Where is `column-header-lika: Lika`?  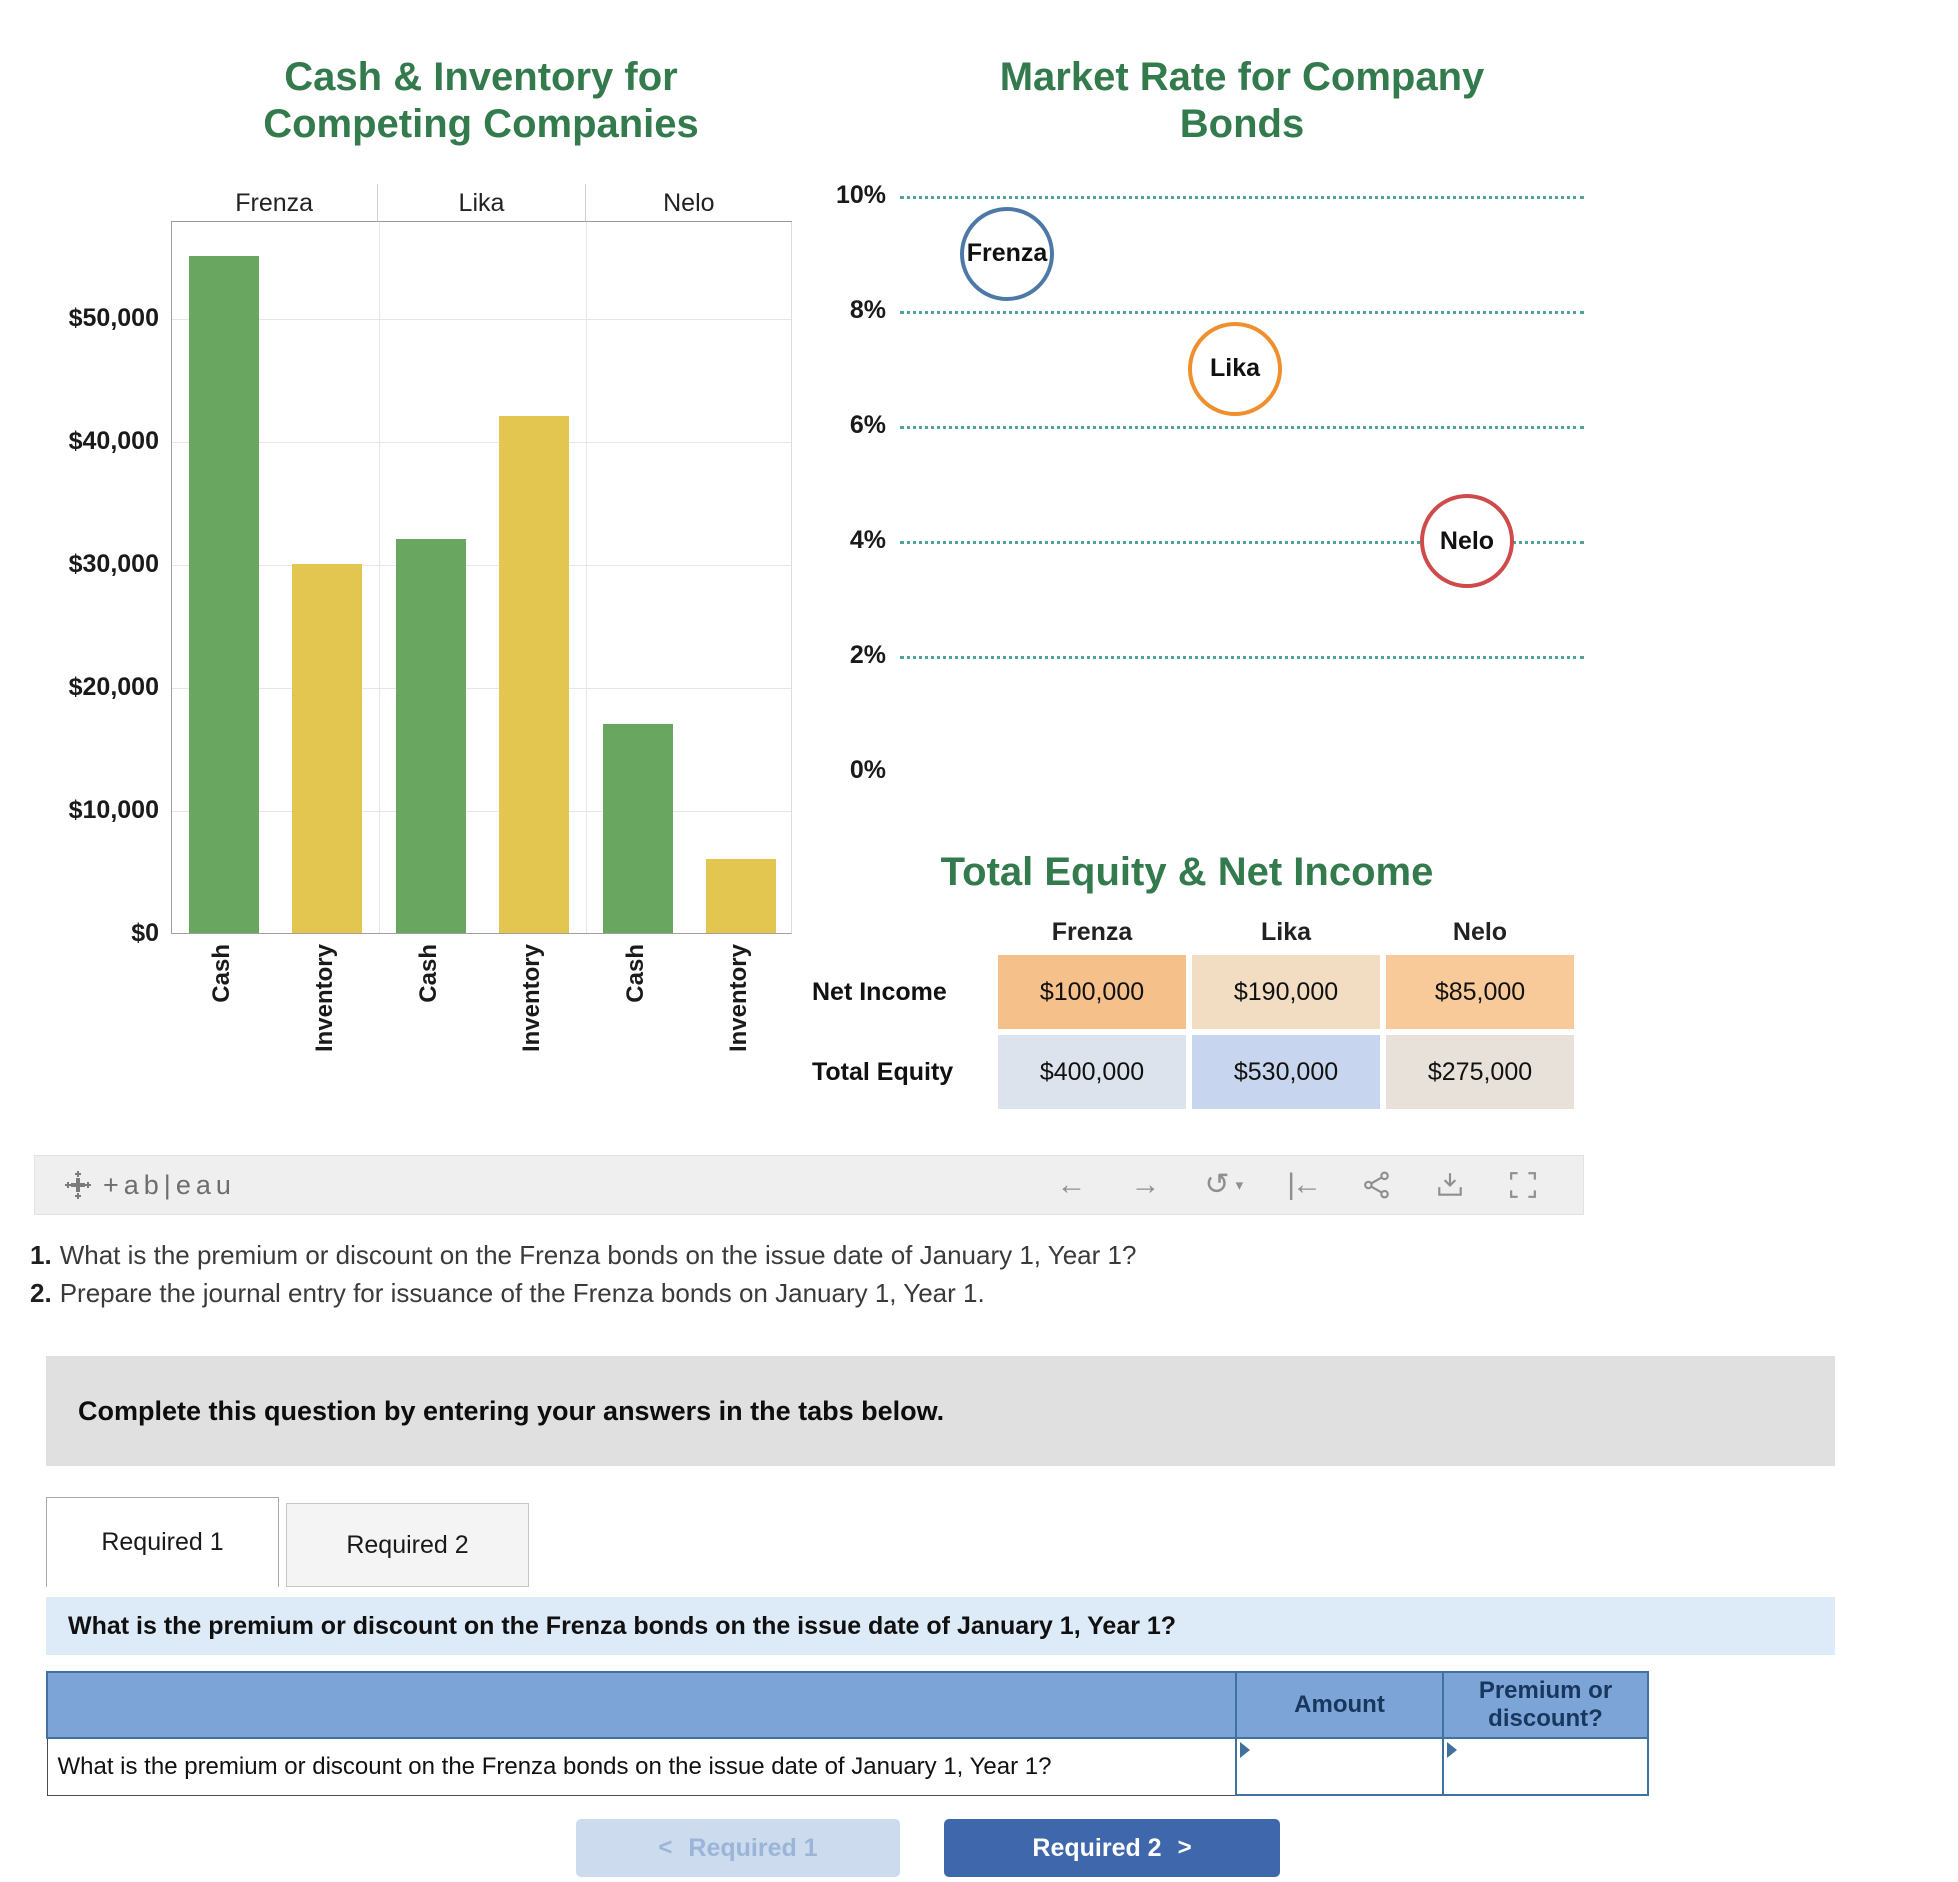
column-header-lika: Lika is located at coordinates (482, 202).